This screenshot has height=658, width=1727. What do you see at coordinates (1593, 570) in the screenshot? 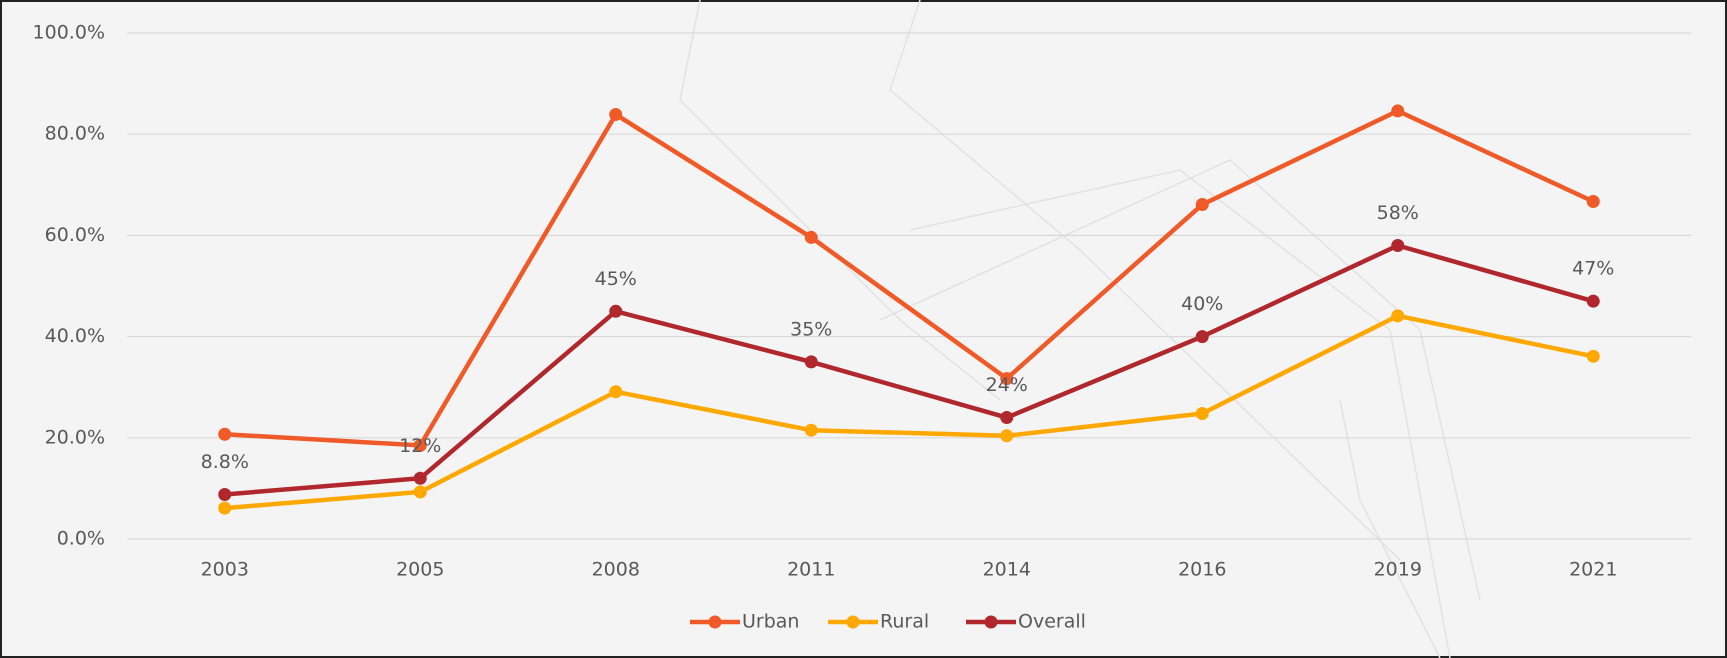
I see `x-tick-label: 2021` at bounding box center [1593, 570].